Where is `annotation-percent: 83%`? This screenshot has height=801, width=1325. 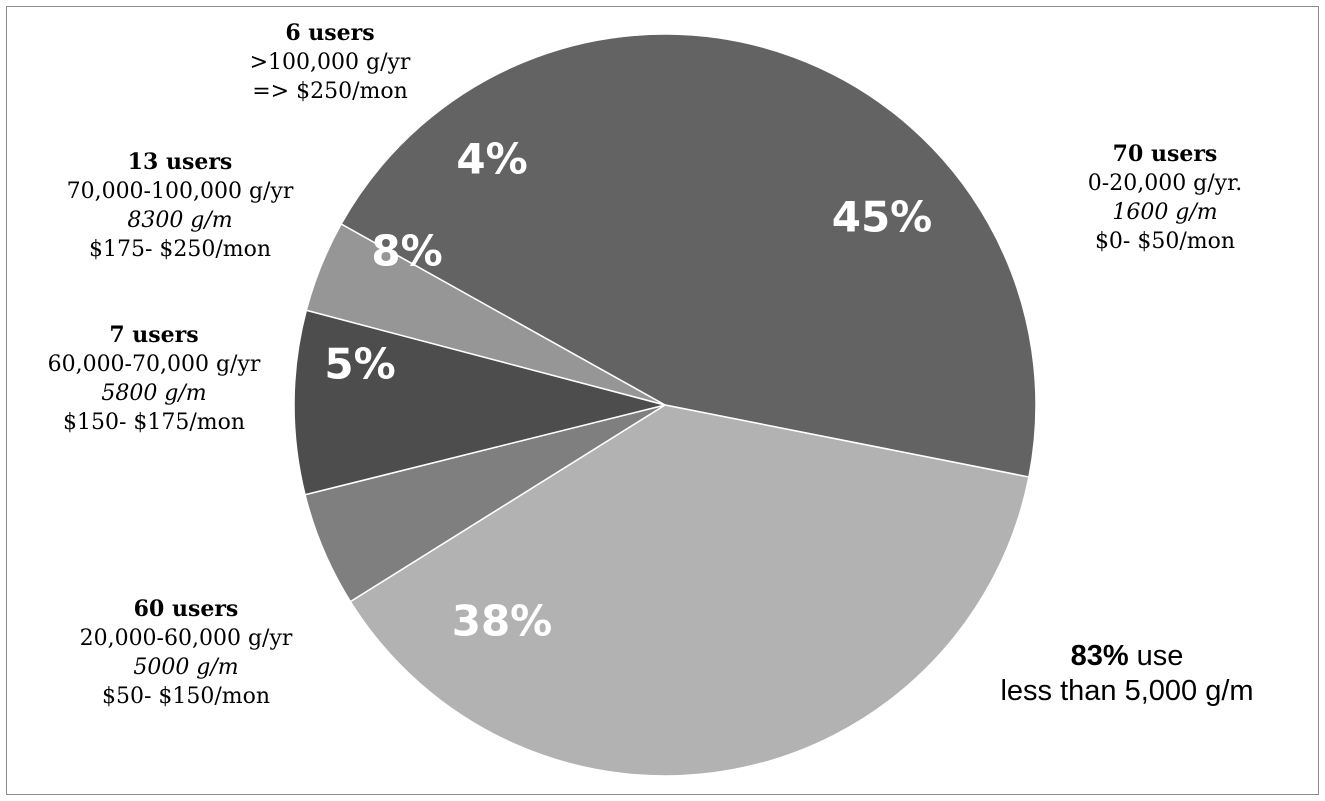
annotation-percent: 83% is located at coordinates (1099, 656).